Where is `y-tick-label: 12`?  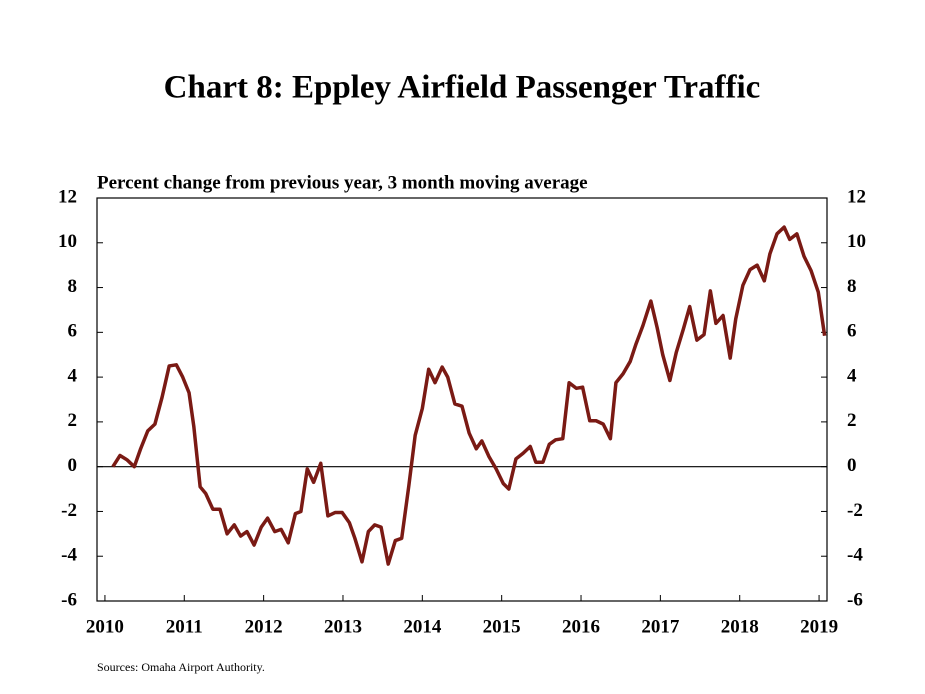 y-tick-label: 12 is located at coordinates (67, 196).